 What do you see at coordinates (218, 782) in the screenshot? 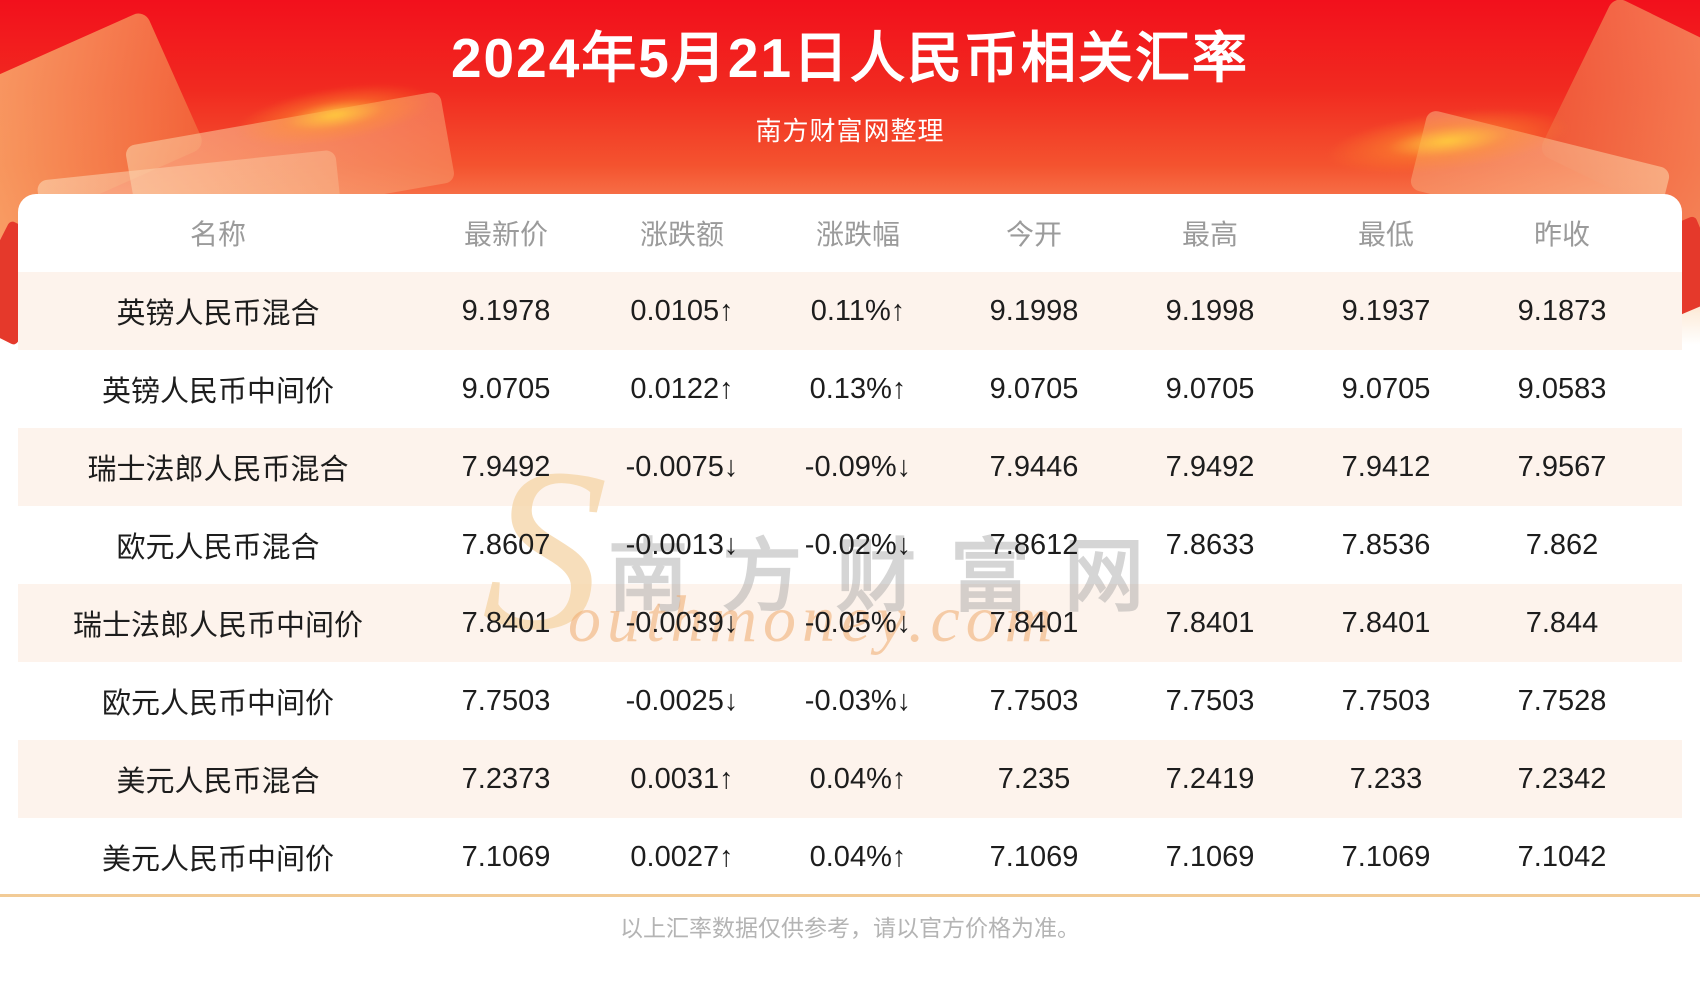
I see `currency-name-cell: 美元人民币混合` at bounding box center [218, 782].